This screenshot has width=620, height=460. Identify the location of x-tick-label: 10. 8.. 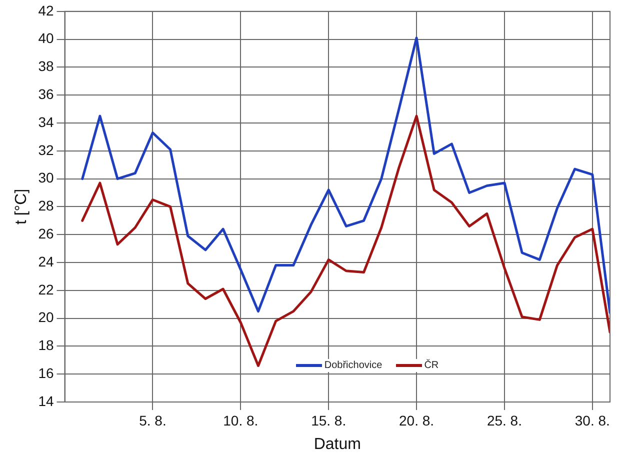
(240, 420).